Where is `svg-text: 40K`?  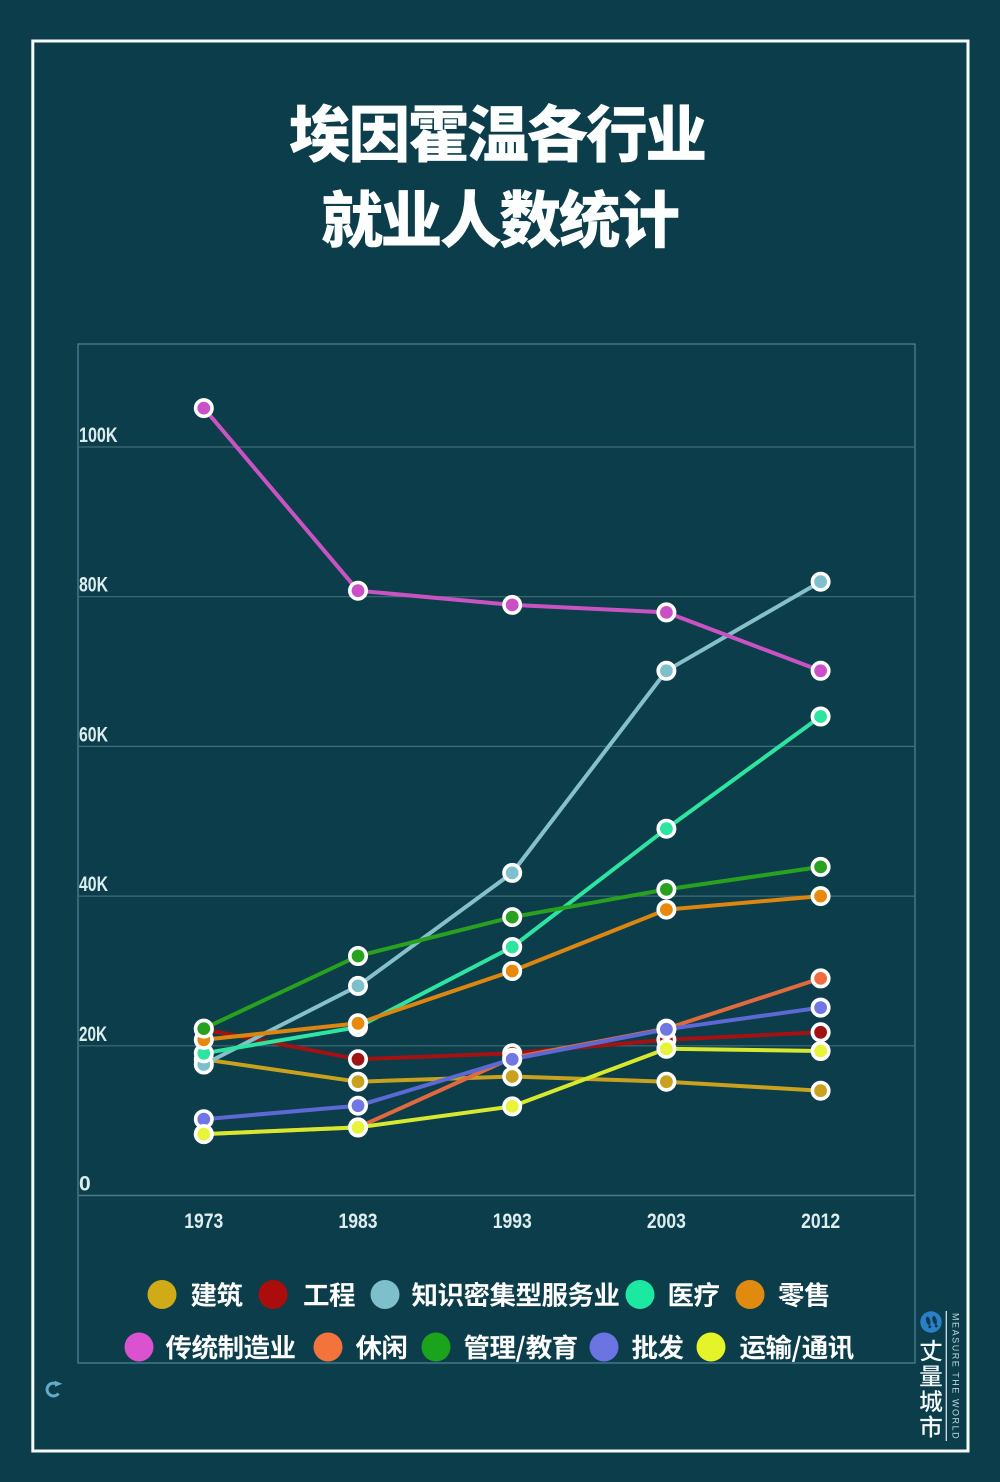
svg-text: 40K is located at coordinates (93, 884).